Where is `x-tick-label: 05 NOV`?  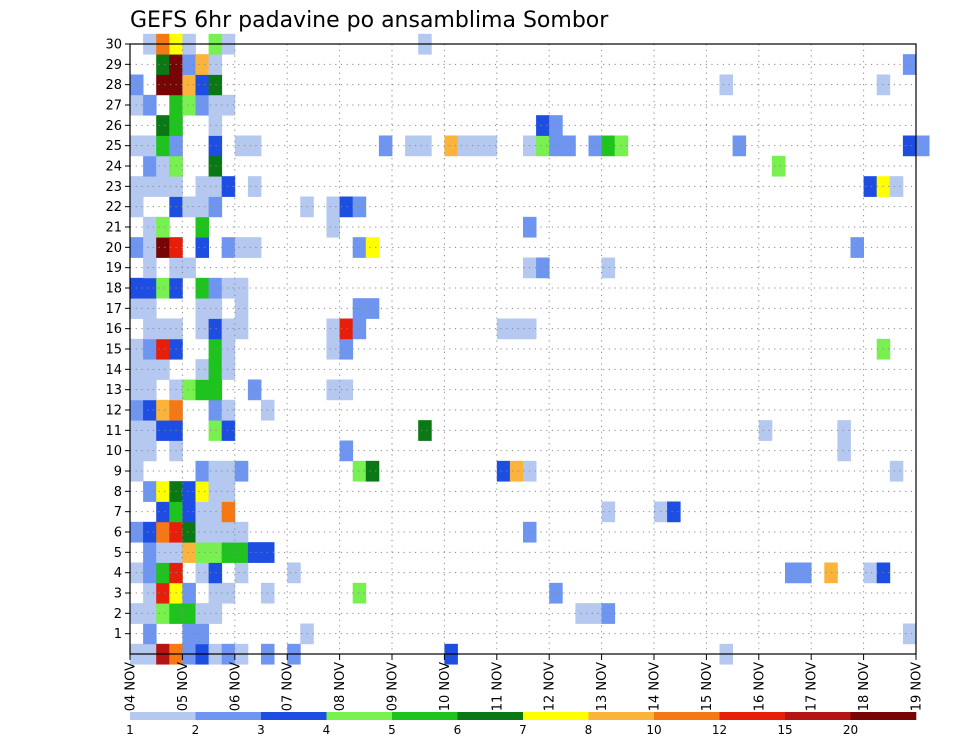 x-tick-label: 05 NOV is located at coordinates (183, 686).